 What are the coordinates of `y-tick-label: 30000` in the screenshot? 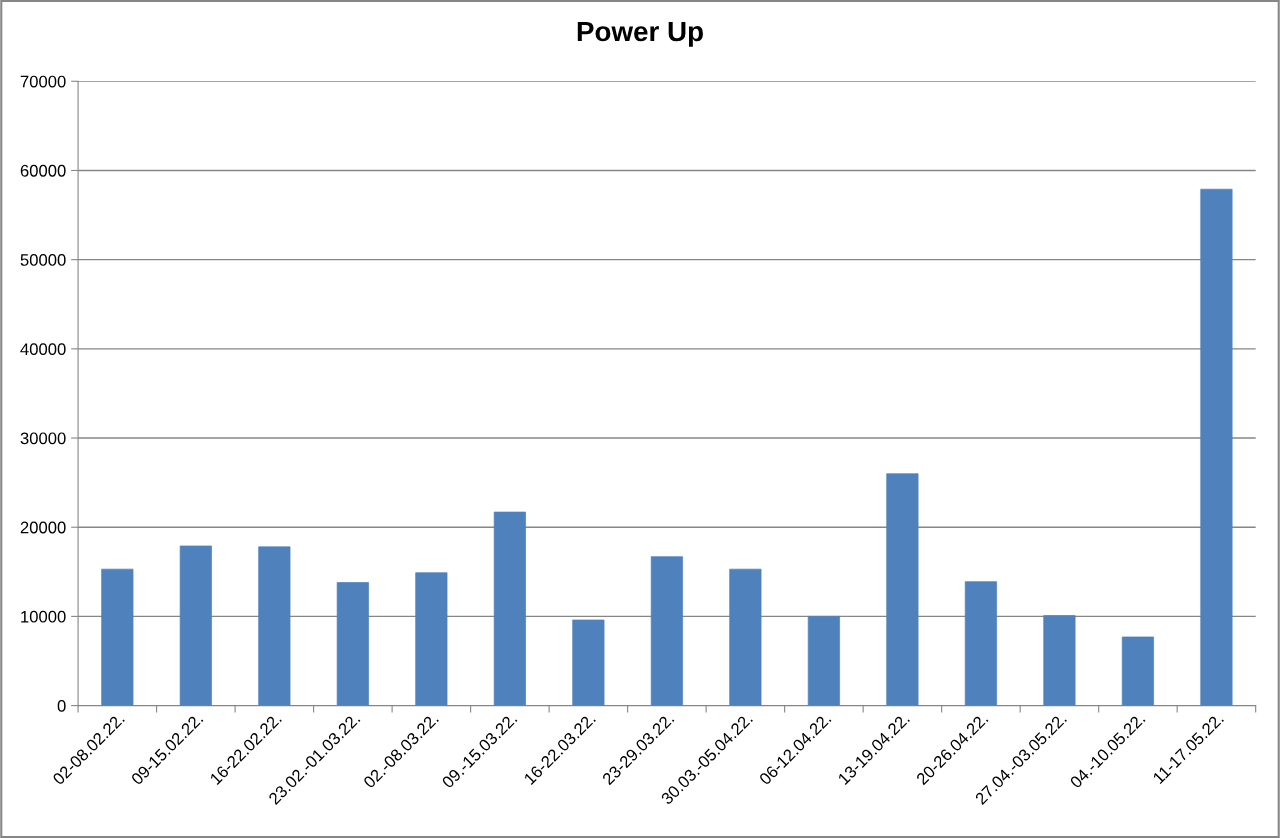 It's located at (43, 438).